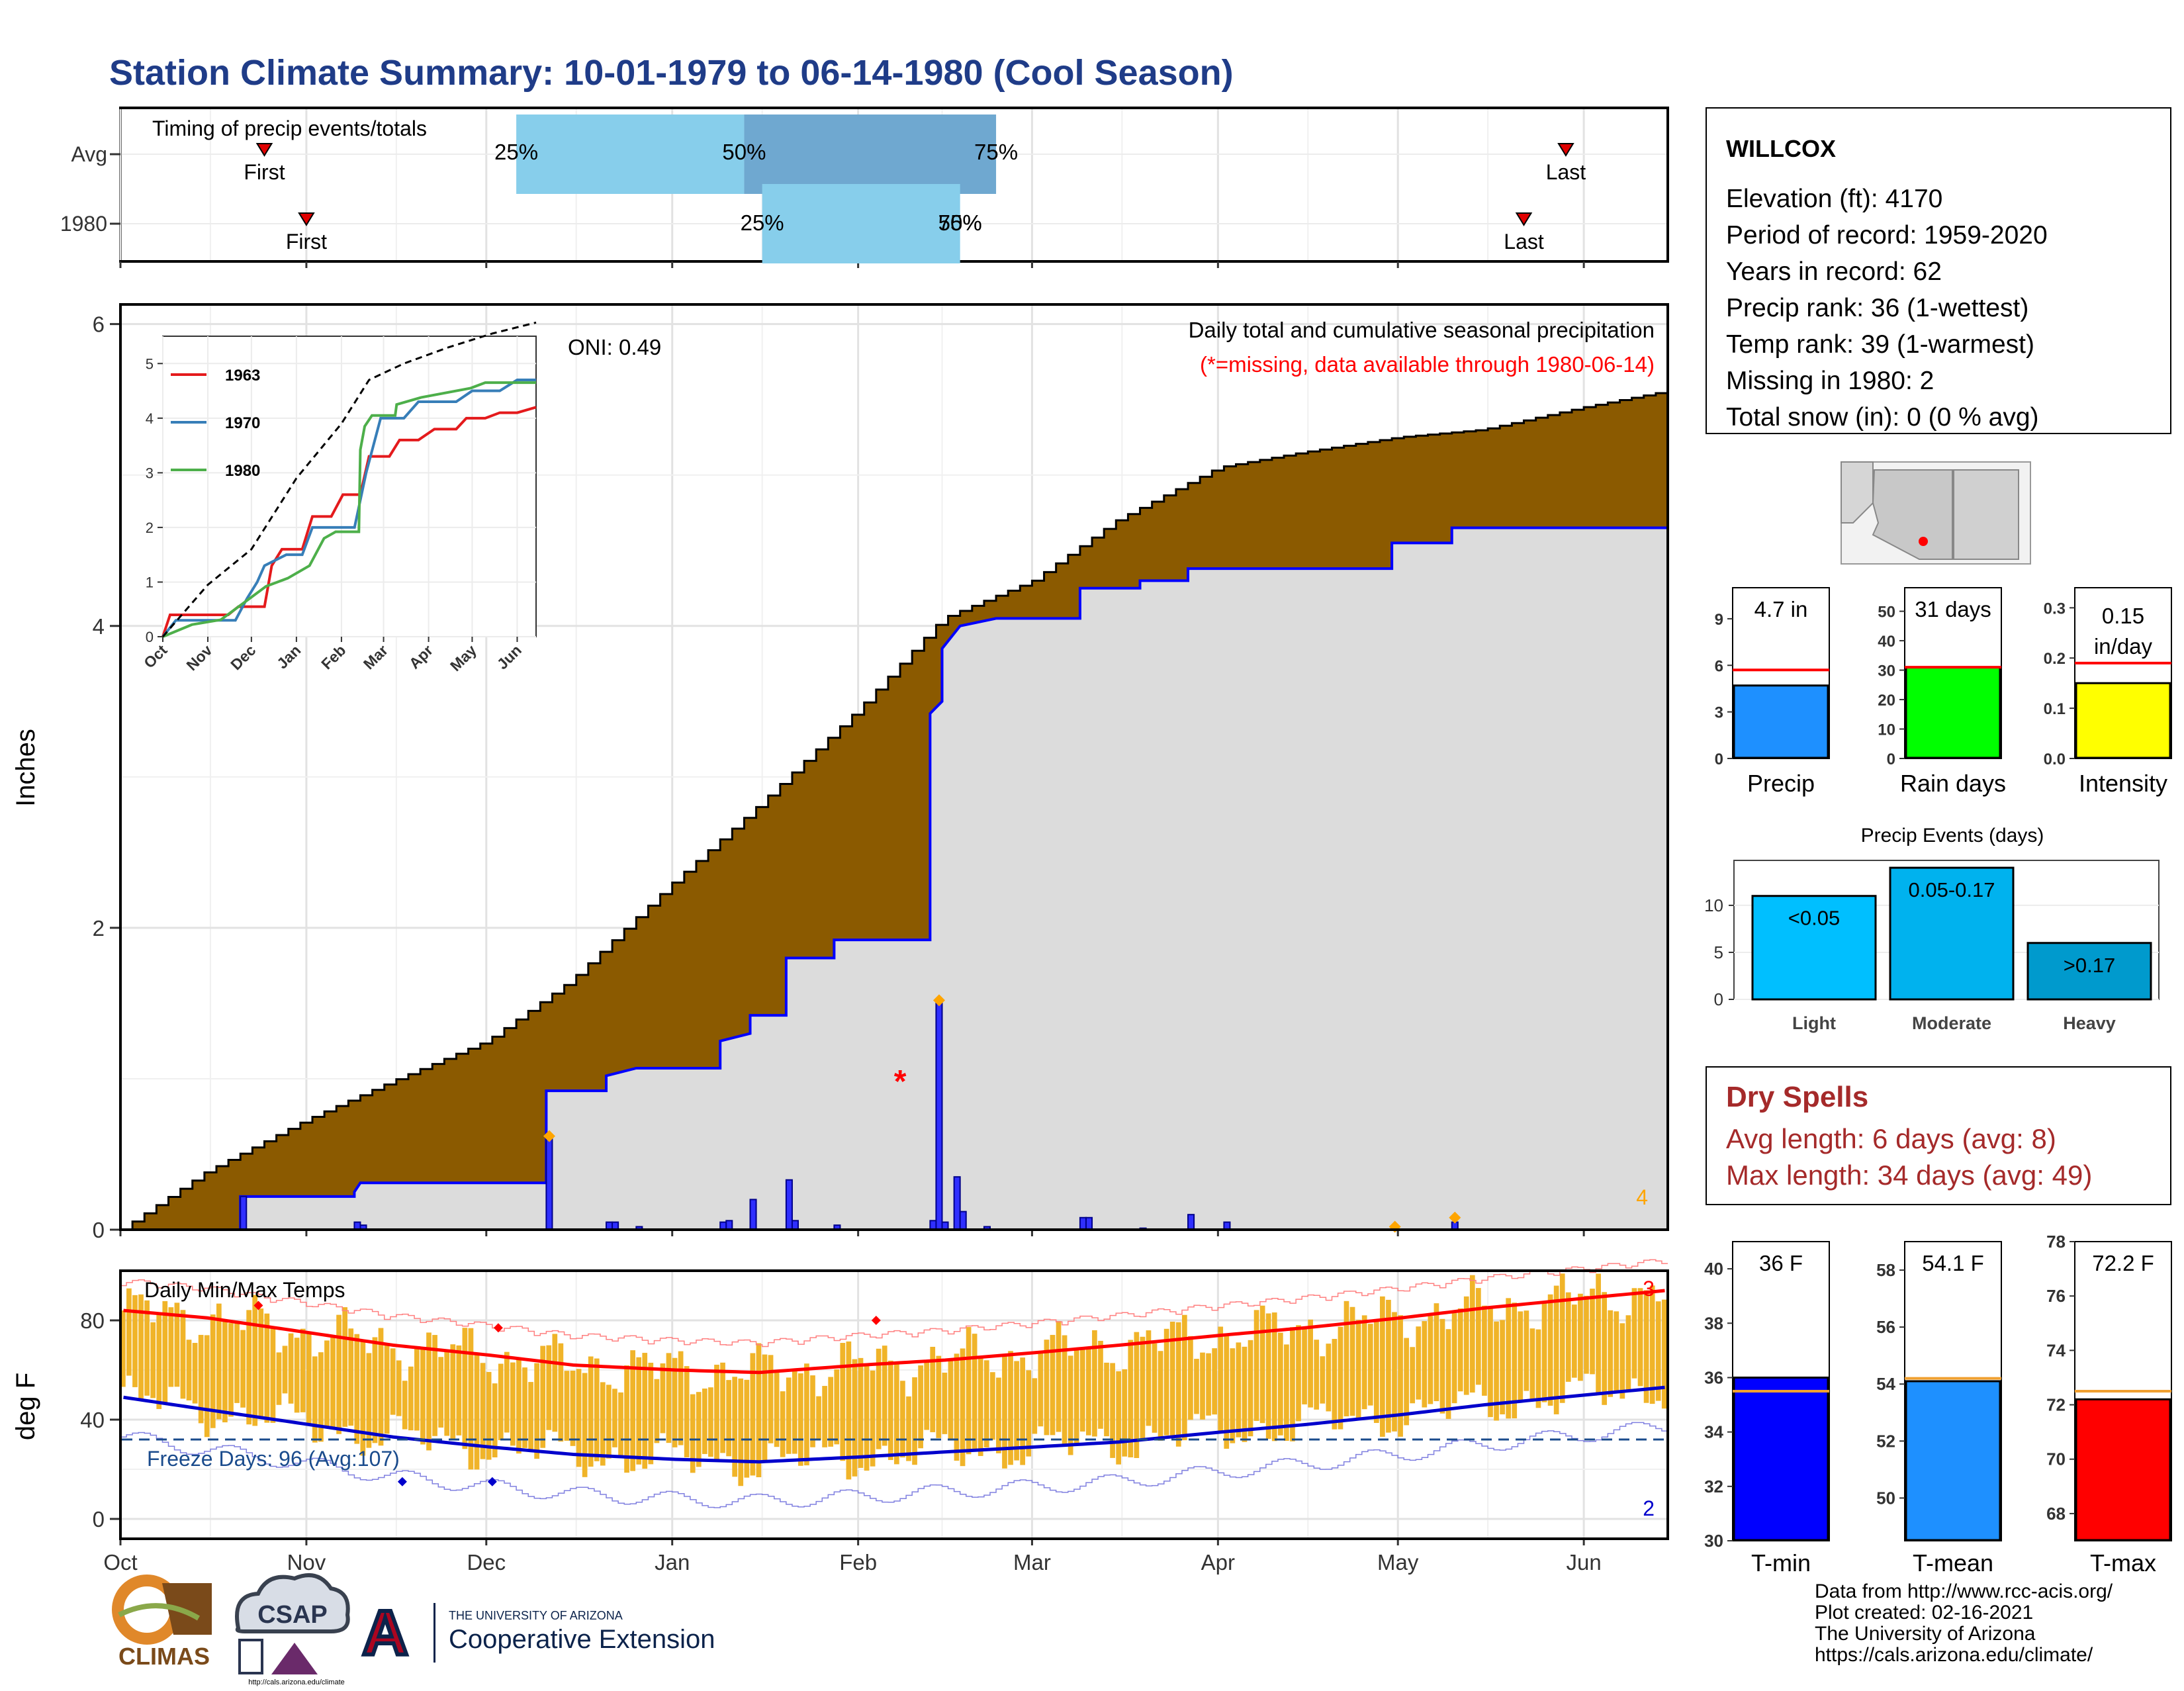 The width and height of the screenshot is (2184, 1691). Describe the element at coordinates (486, 1563) in the screenshot. I see `month-label: Dec` at that location.